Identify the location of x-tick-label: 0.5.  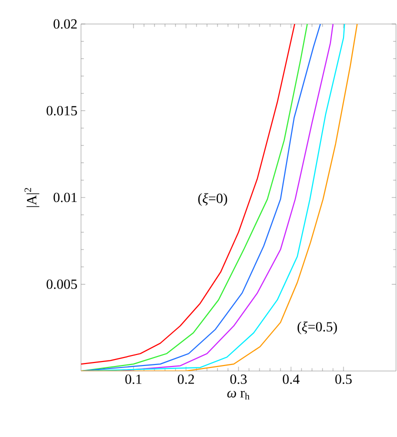
(343, 379).